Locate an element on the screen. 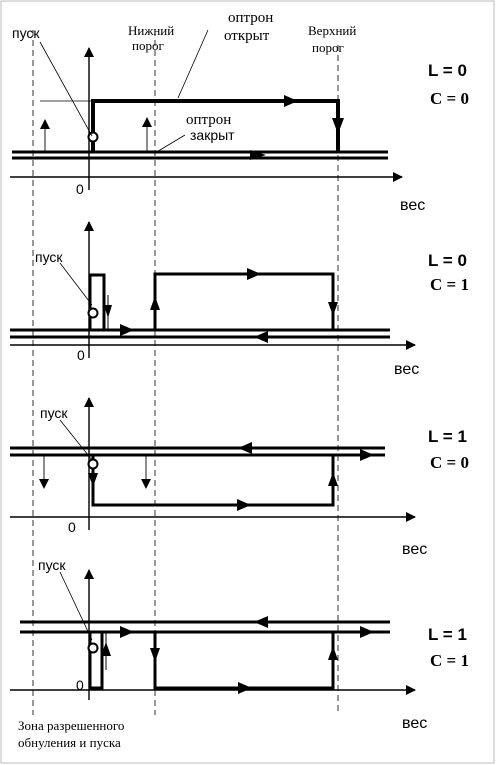 This screenshot has height=765, width=496. upper-threshold-label-1: Верхний is located at coordinates (332, 30).